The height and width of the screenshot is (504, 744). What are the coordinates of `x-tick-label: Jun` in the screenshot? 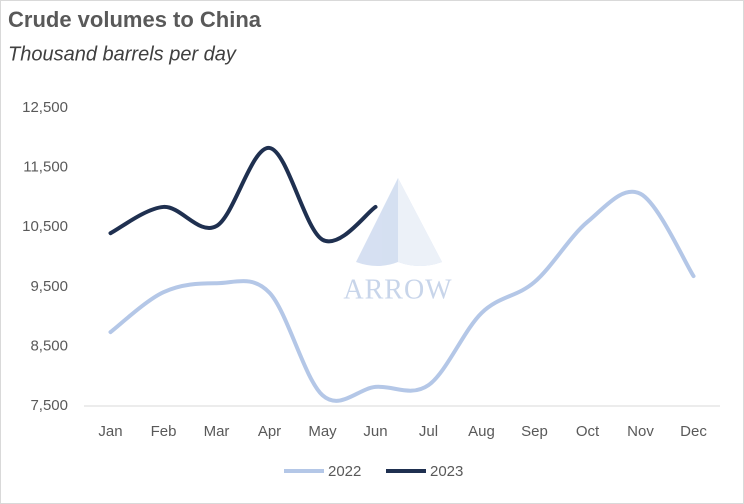 It's located at (375, 431).